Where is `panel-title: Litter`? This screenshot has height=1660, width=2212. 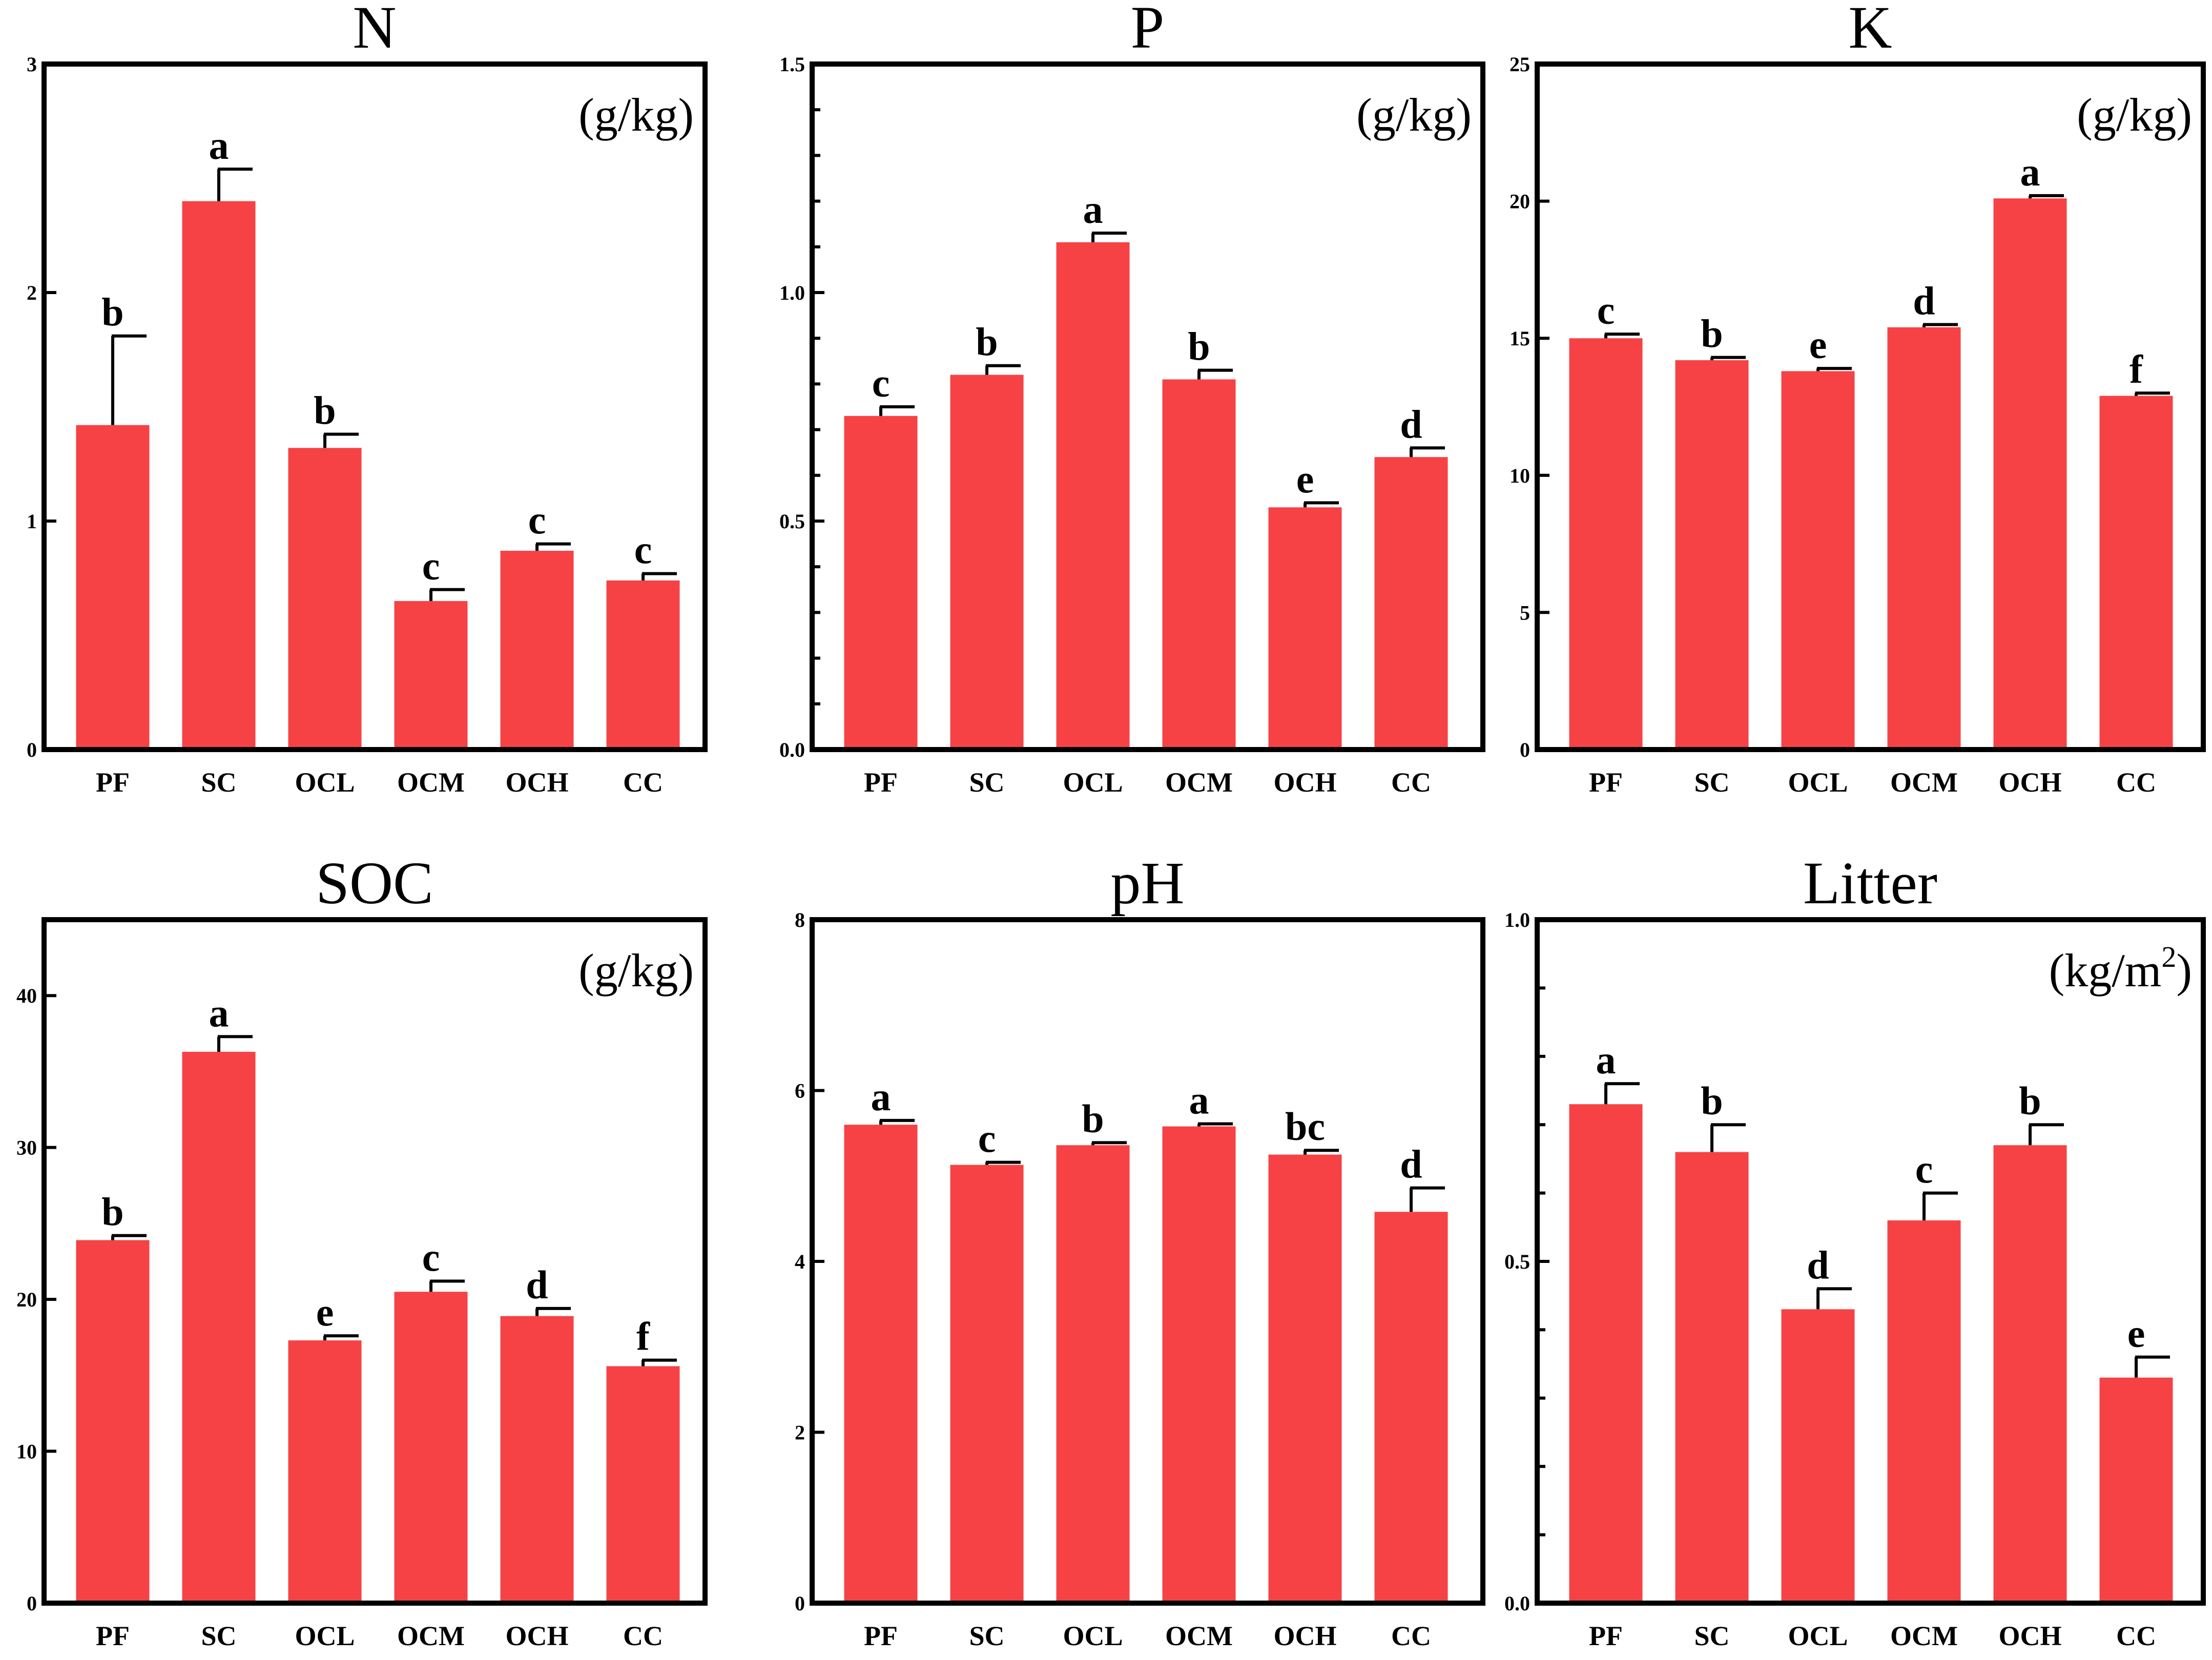 panel-title: Litter is located at coordinates (1870, 883).